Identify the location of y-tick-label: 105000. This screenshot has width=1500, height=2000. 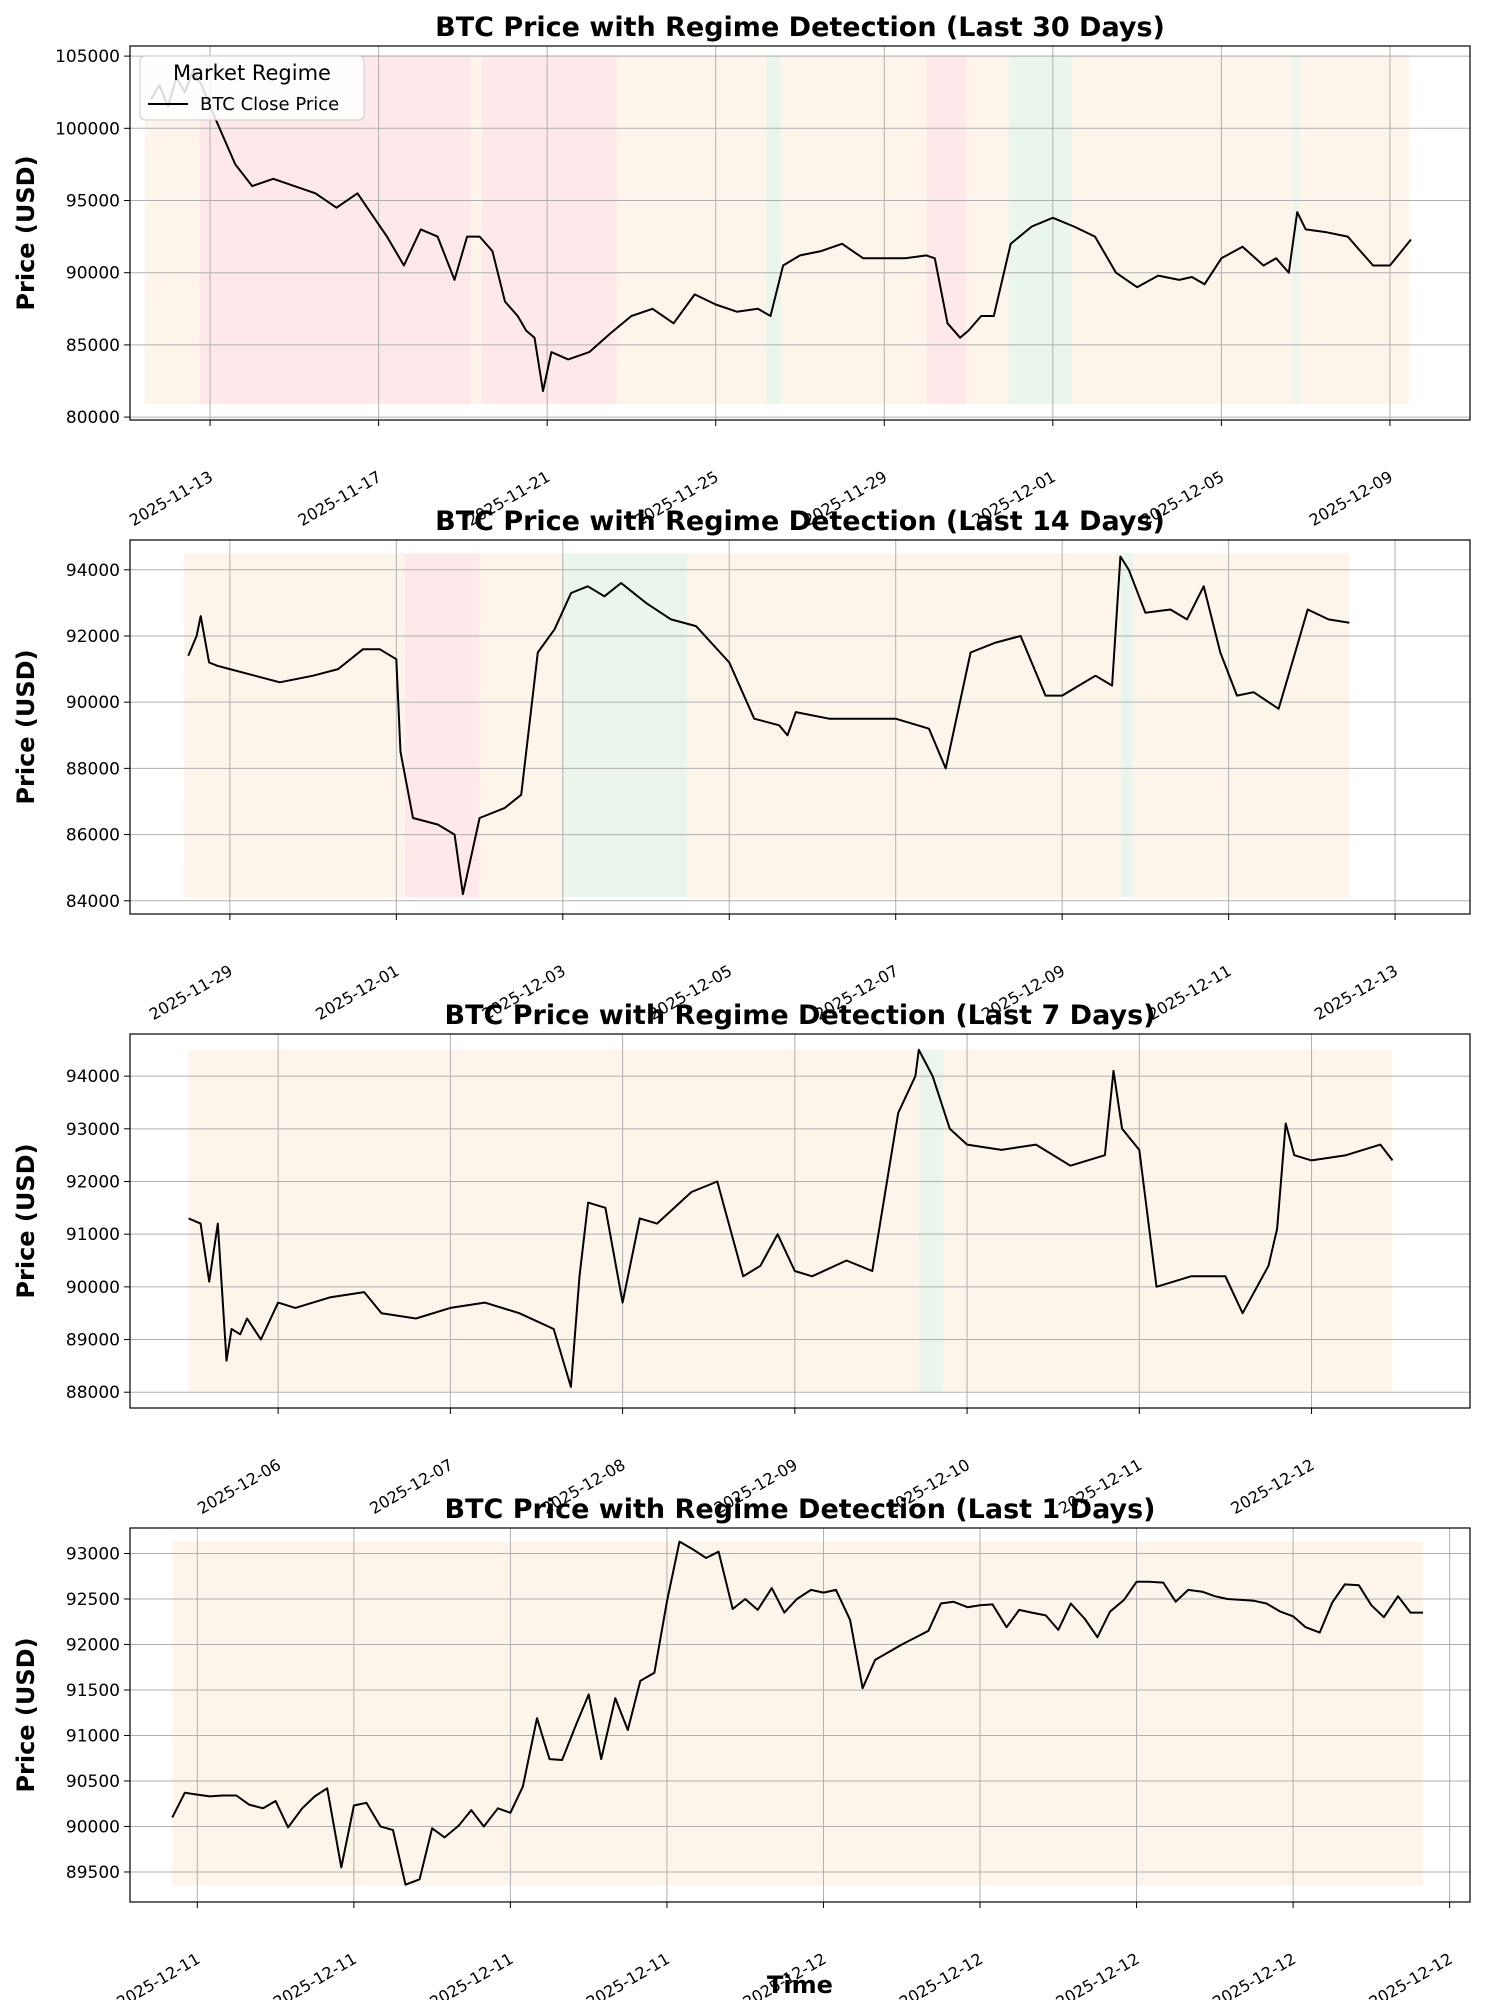
(87, 57).